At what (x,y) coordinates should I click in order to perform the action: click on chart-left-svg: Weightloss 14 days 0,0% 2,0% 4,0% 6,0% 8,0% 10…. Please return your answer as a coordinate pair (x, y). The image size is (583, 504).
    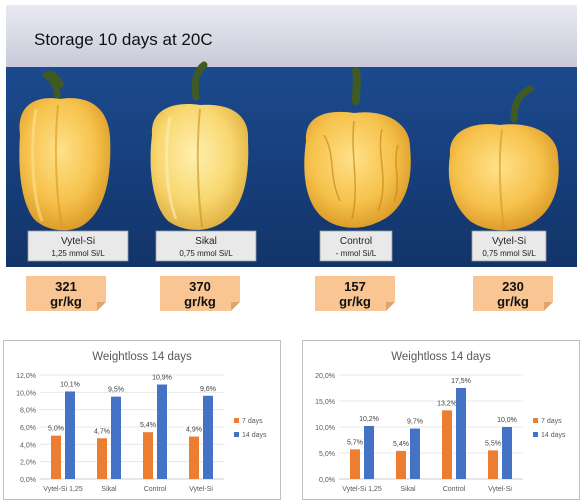
    Looking at the image, I should click on (141, 422).